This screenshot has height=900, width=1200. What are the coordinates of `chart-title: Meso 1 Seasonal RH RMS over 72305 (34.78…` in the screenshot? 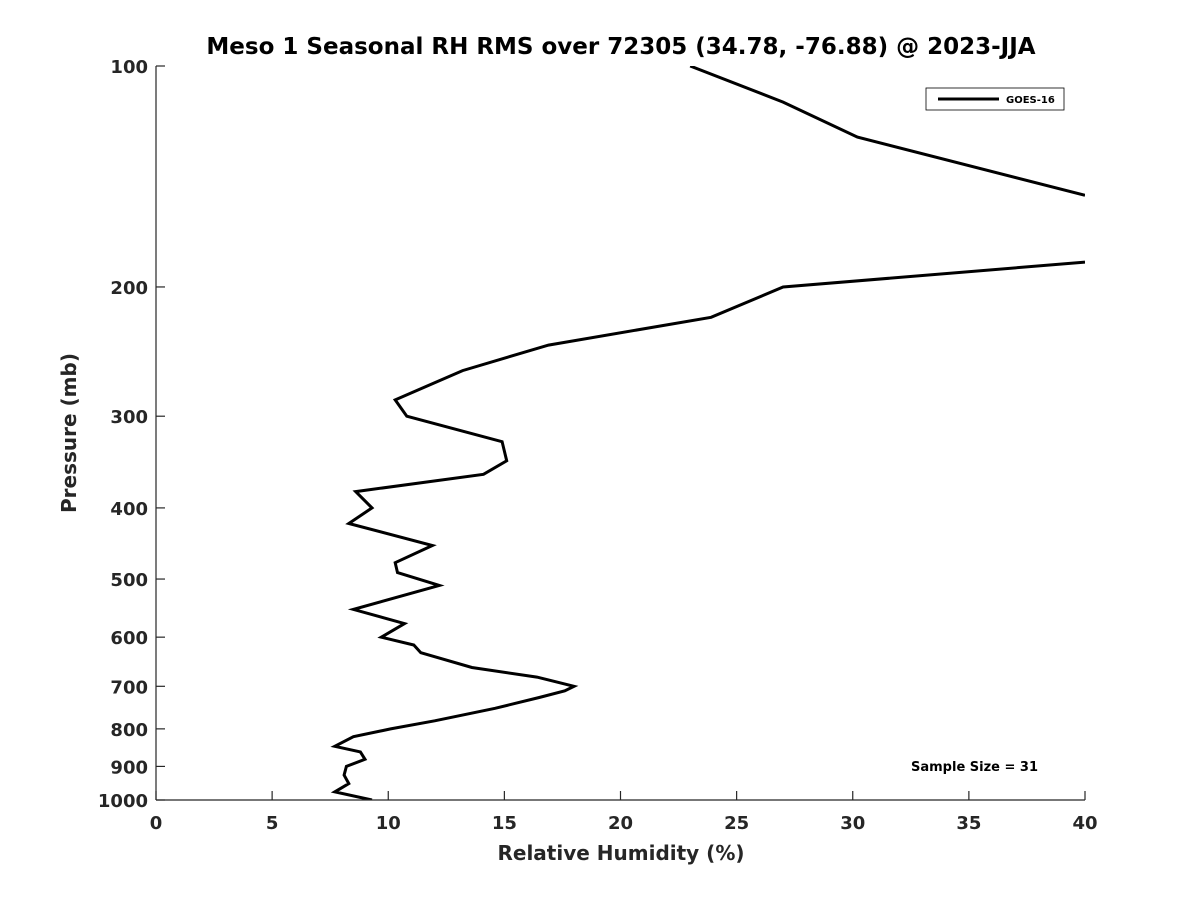 It's located at (620, 47).